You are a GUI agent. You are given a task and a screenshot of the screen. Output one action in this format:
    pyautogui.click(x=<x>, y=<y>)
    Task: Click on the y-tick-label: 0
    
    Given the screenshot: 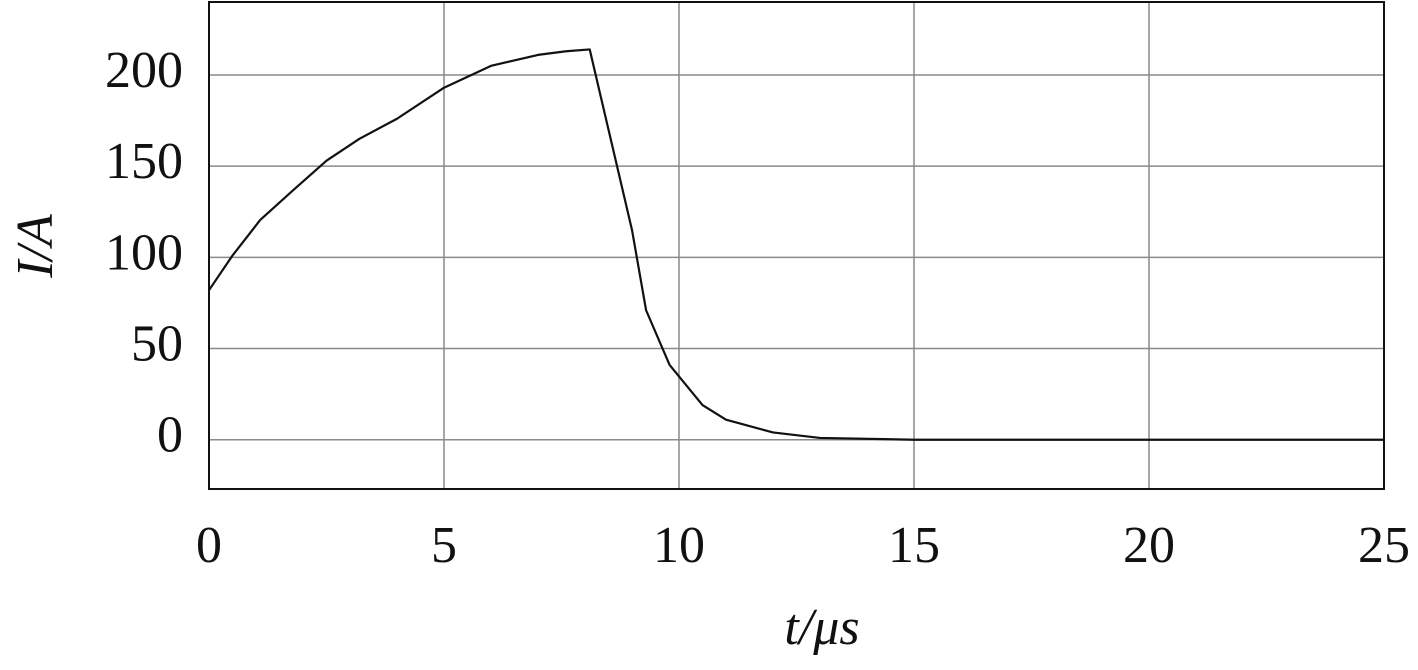 What is the action you would take?
    pyautogui.click(x=170, y=435)
    